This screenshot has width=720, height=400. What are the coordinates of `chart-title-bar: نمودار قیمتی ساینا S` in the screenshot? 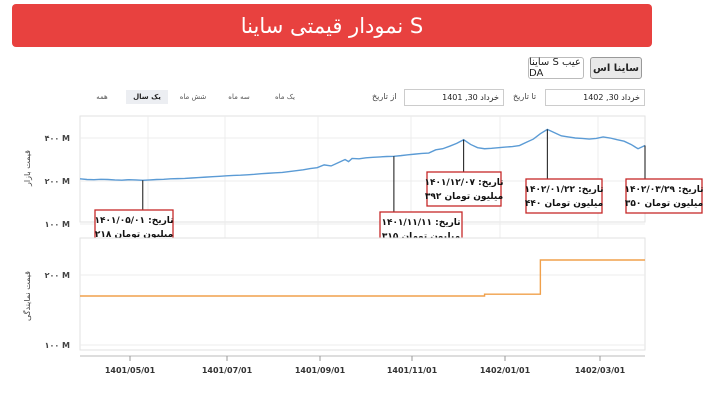 It's located at (332, 25).